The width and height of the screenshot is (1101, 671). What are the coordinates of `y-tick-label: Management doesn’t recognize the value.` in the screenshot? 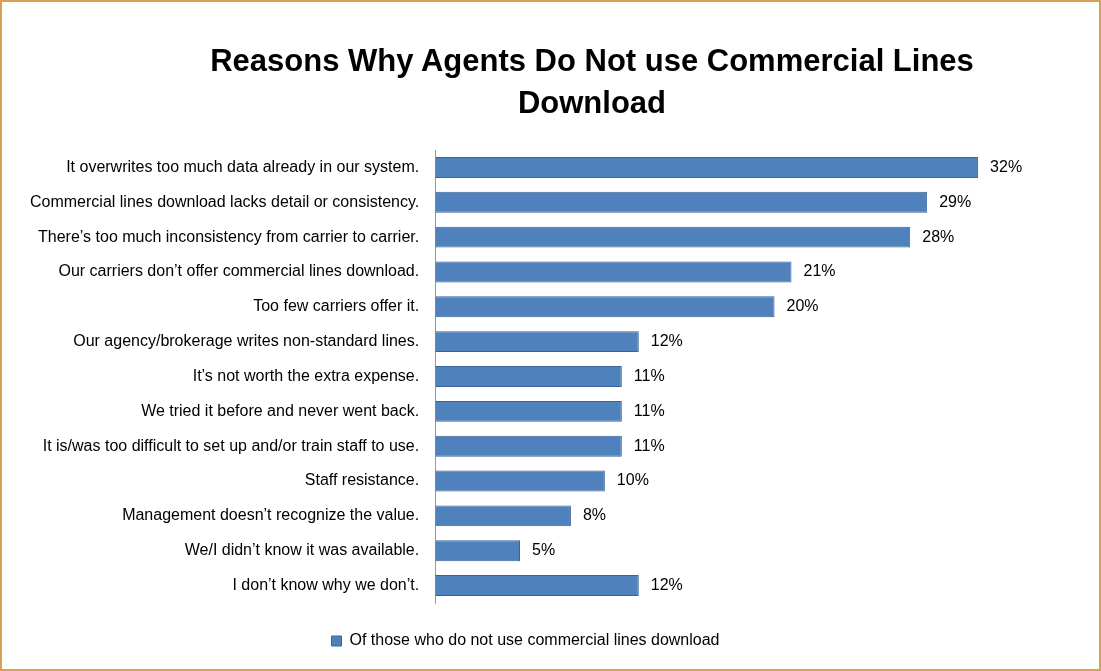 It's located at (271, 515).